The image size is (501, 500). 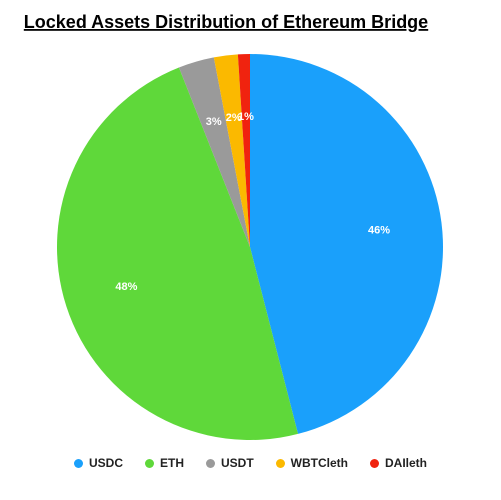 I want to click on value-label: 2%, so click(x=234, y=118).